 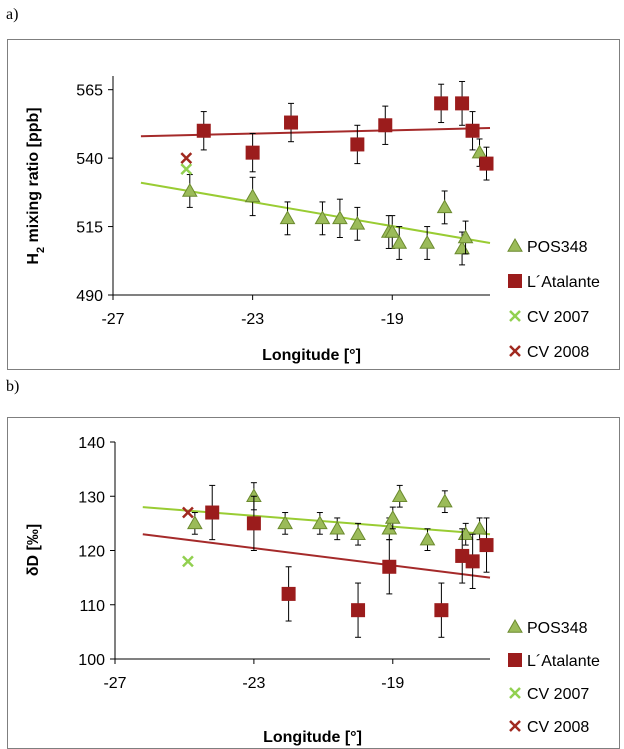 I want to click on y-tick-label-b: 120, so click(x=91, y=552).